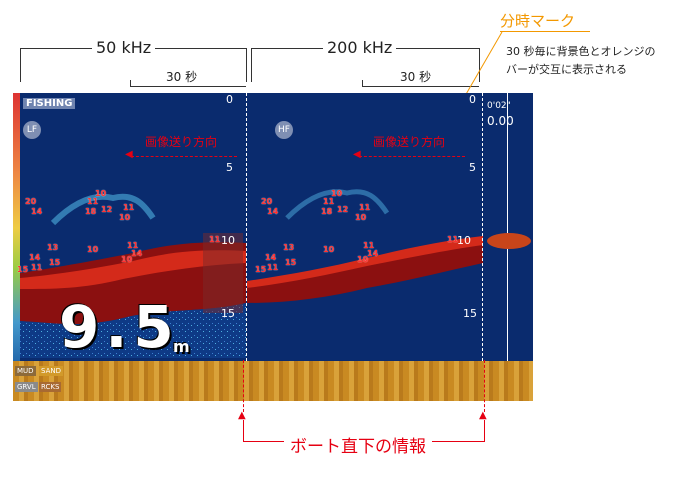 The height and width of the screenshot is (480, 700). What do you see at coordinates (484, 431) in the screenshot?
I see `boat-bracket-right` at bounding box center [484, 431].